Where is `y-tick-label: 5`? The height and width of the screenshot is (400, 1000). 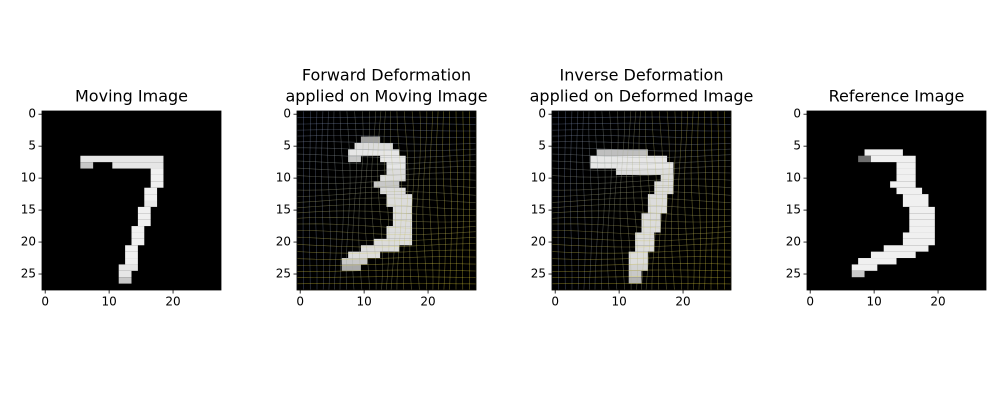 y-tick-label: 5 is located at coordinates (32, 146).